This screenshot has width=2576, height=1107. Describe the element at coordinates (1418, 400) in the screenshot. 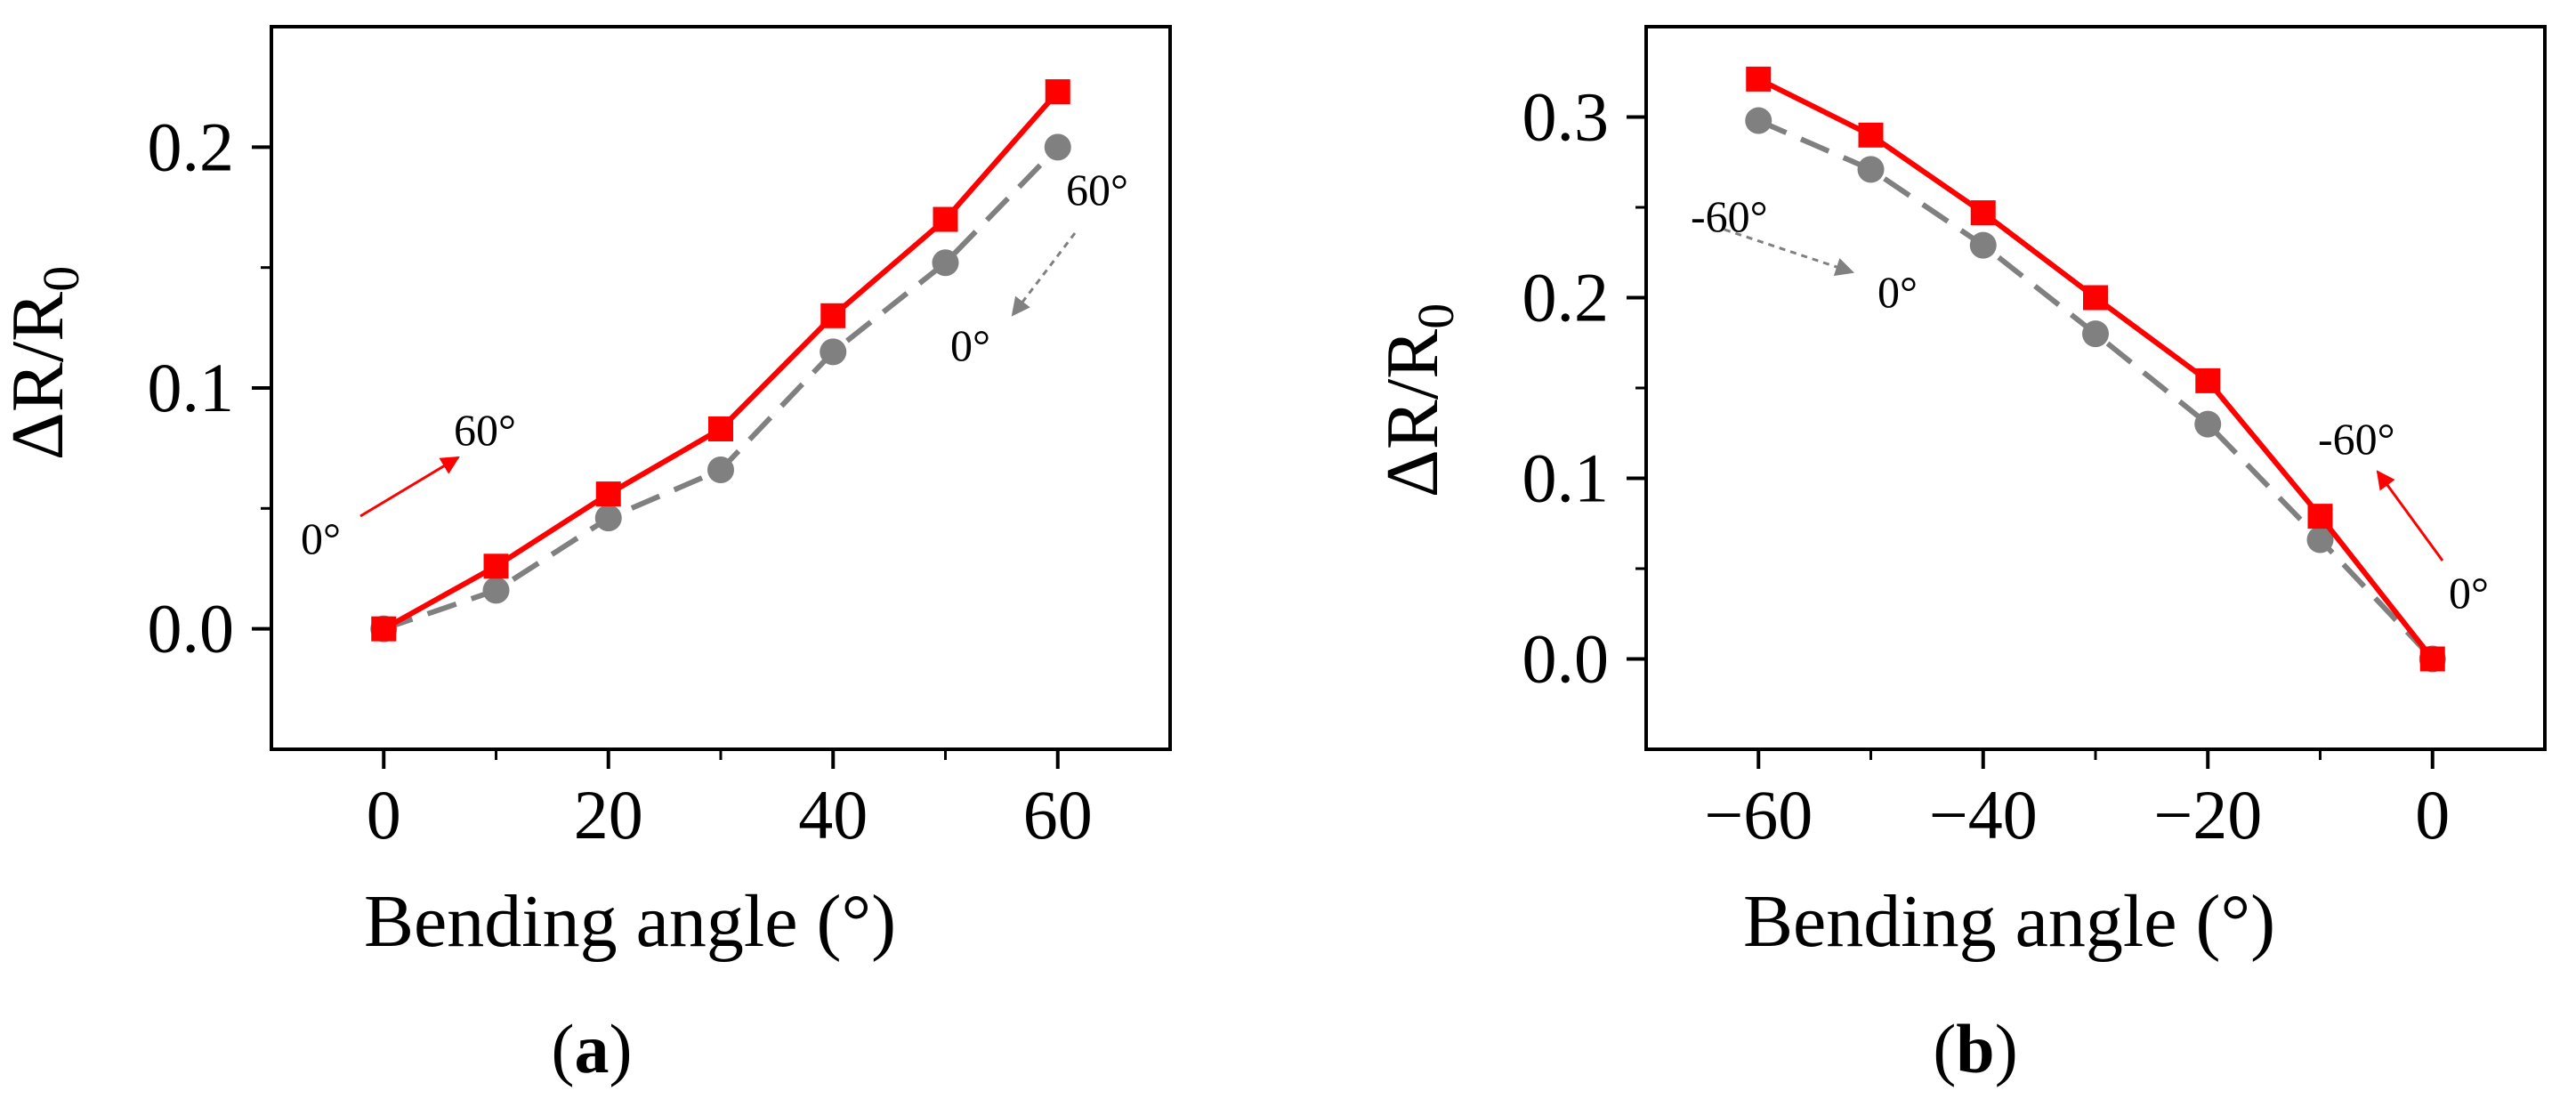

I see `y-axis-title-b: ΔR/R0` at that location.